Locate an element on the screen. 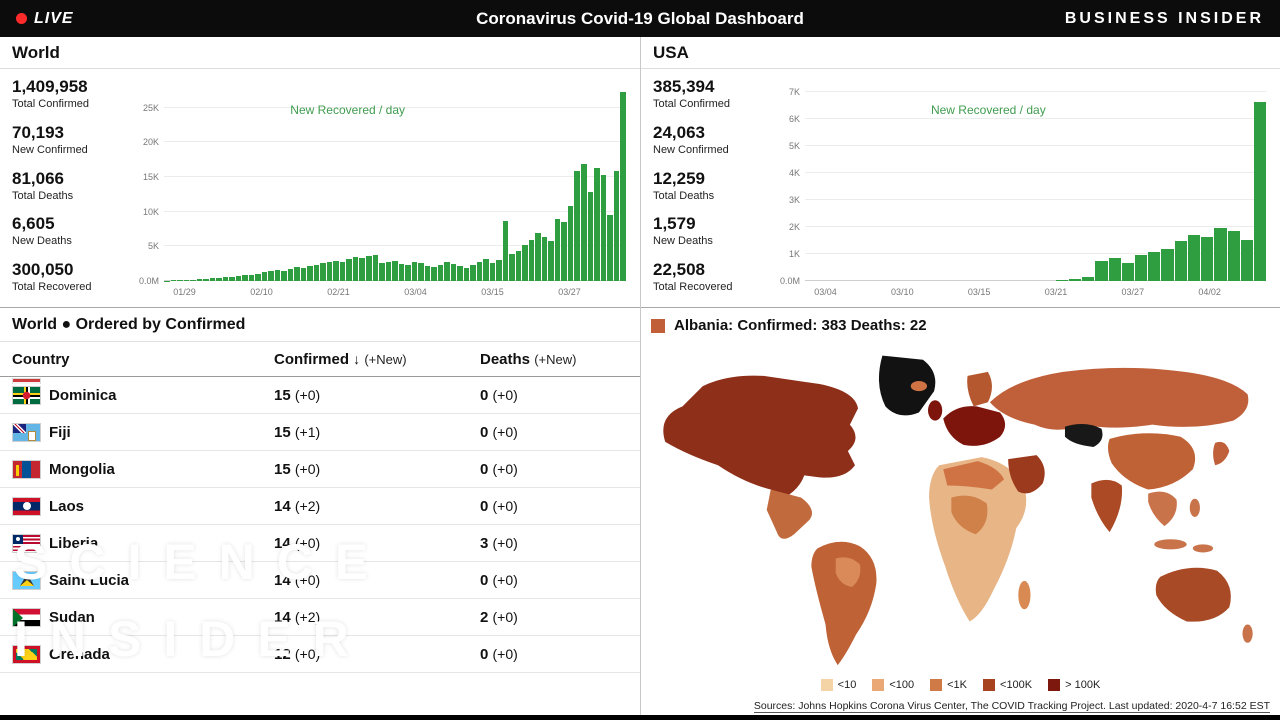  table-row: Liberia 14 (+0) 3 (+0) is located at coordinates (320, 543).